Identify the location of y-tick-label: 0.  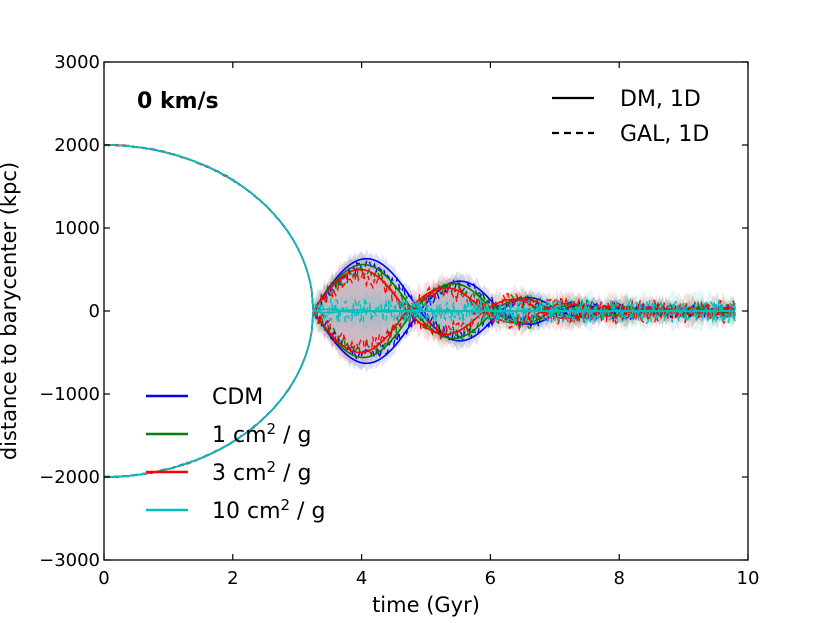
(94, 311).